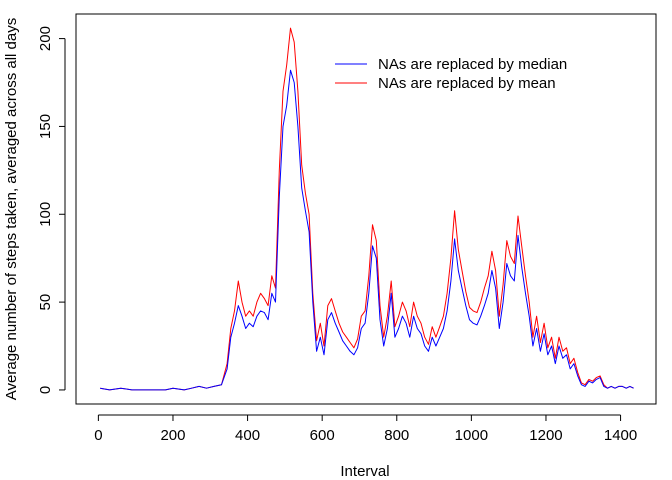 This screenshot has width=672, height=480. Describe the element at coordinates (620, 435) in the screenshot. I see `x-tick-label: 1400` at that location.